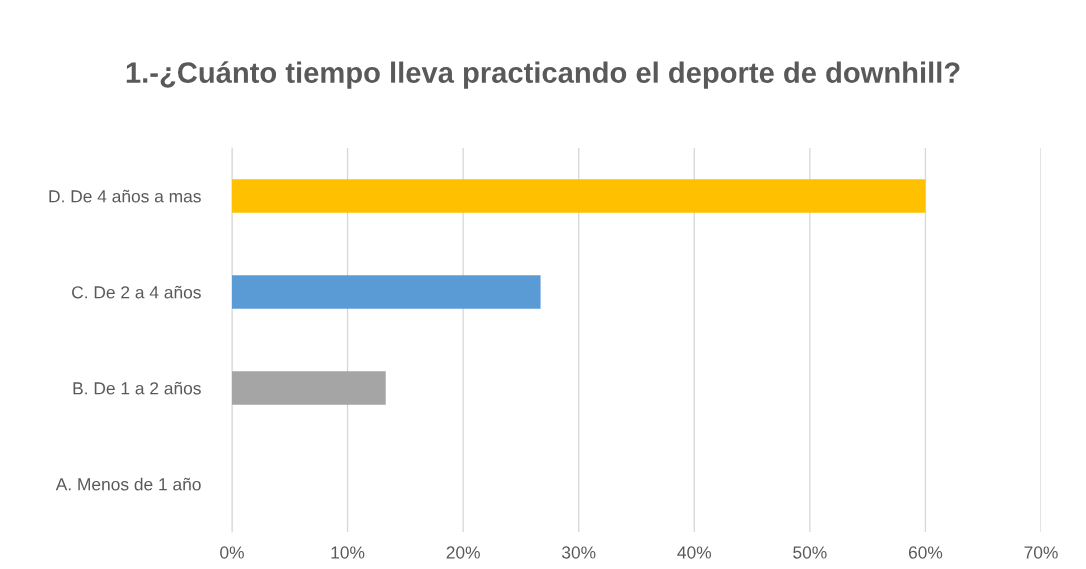 The width and height of the screenshot is (1086, 569). I want to click on chart-title: 1.-¿Cuánto tiempo lleva practicando el deporte de downhill?, so click(543, 75).